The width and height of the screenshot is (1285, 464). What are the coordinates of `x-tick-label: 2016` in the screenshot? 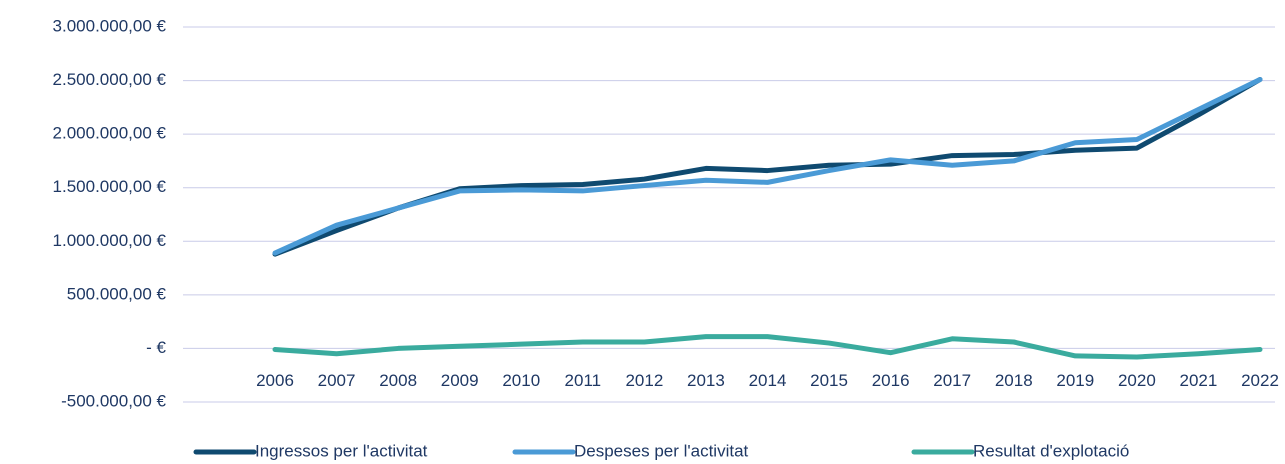 It's located at (891, 380).